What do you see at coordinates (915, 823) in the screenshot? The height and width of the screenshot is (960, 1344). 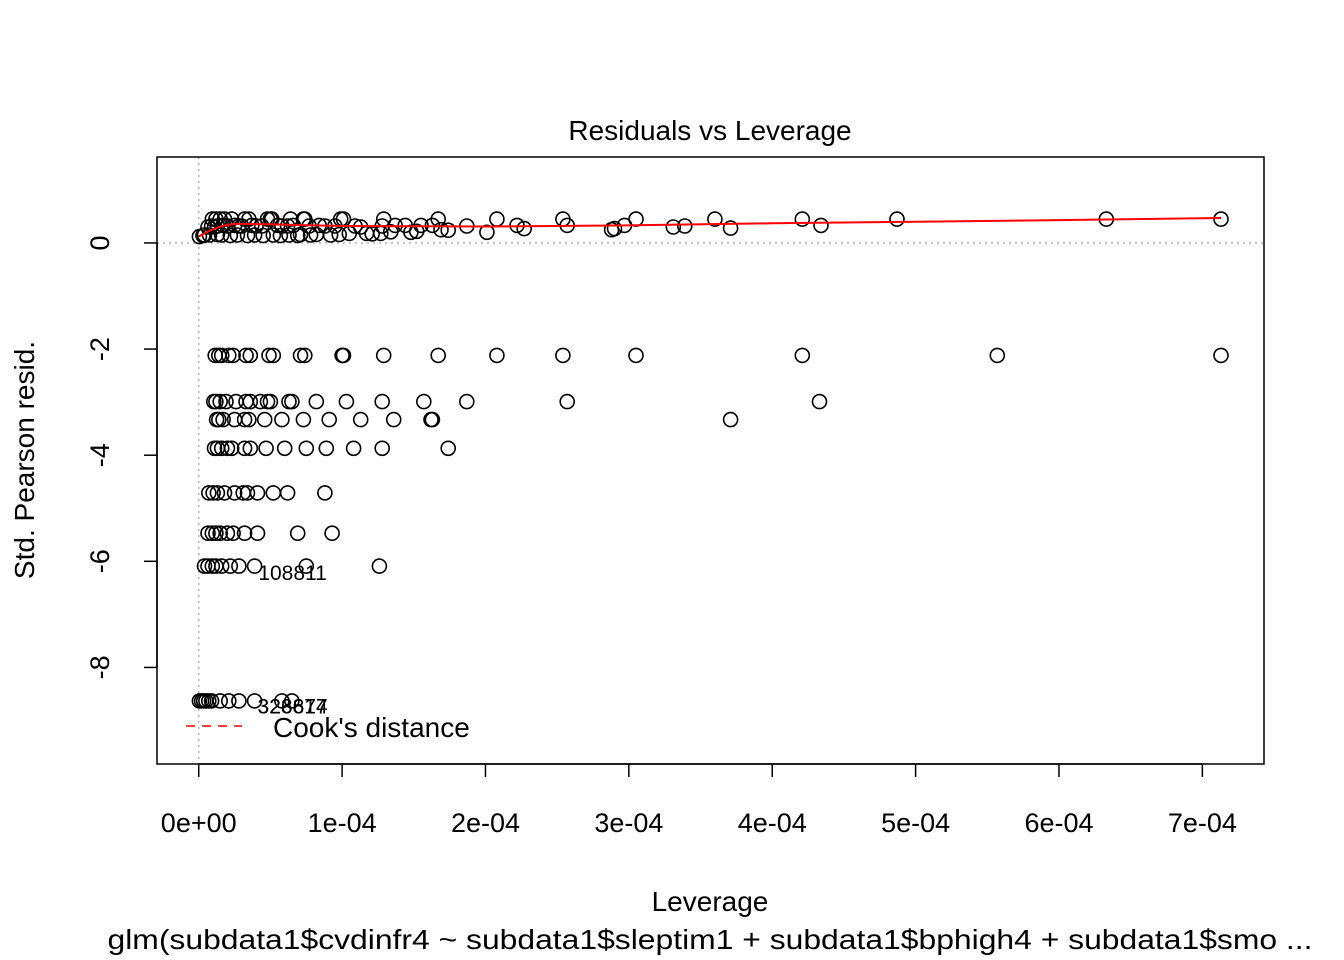 I see `x-tick-label: 5e-04` at bounding box center [915, 823].